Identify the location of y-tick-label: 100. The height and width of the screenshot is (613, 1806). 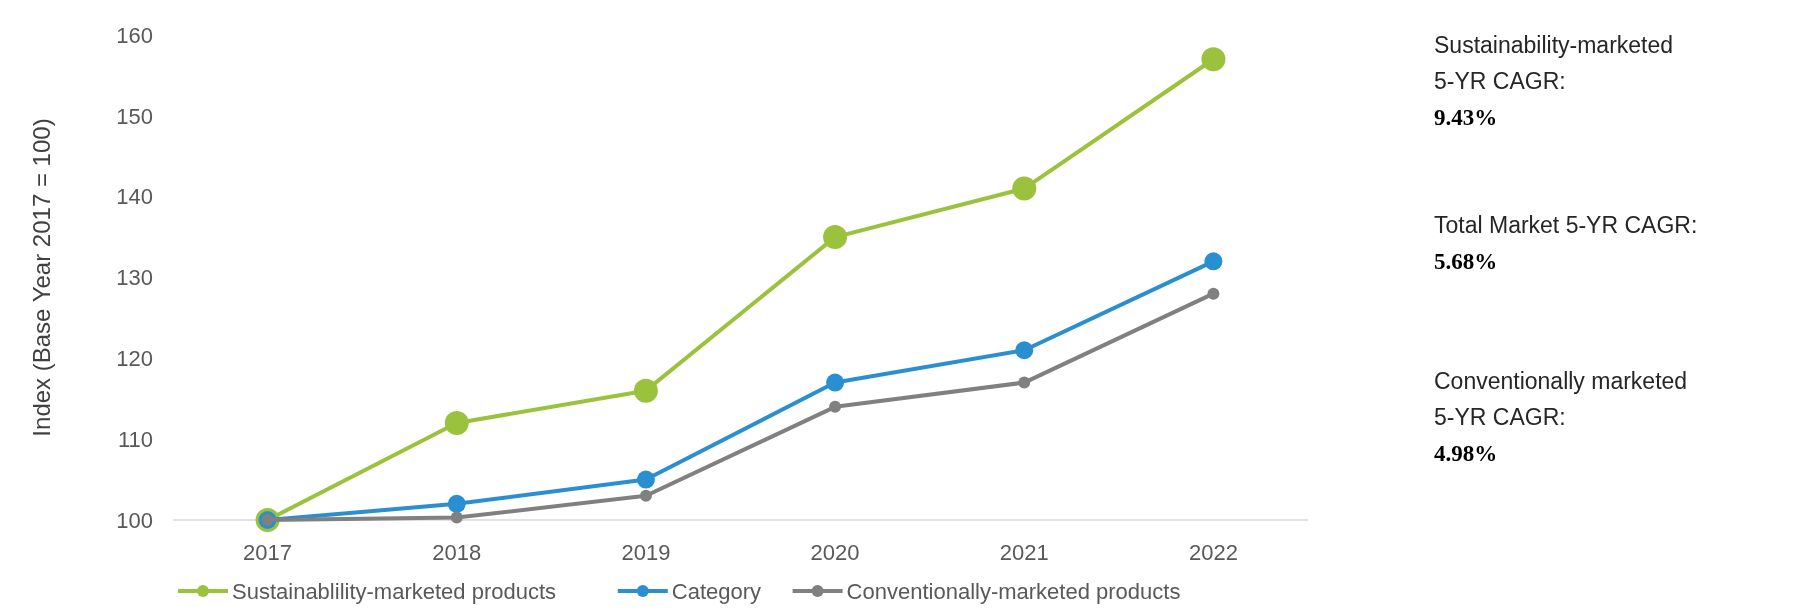
(134, 520).